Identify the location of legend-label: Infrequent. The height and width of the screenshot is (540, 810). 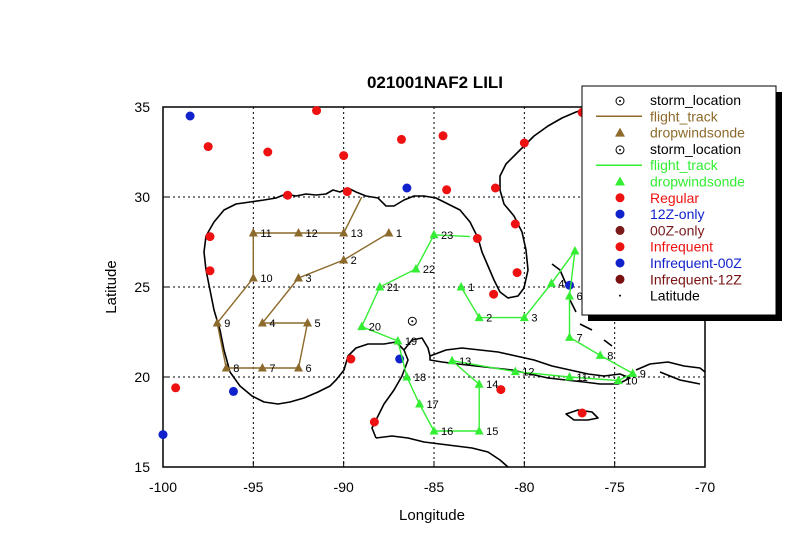
(681, 247).